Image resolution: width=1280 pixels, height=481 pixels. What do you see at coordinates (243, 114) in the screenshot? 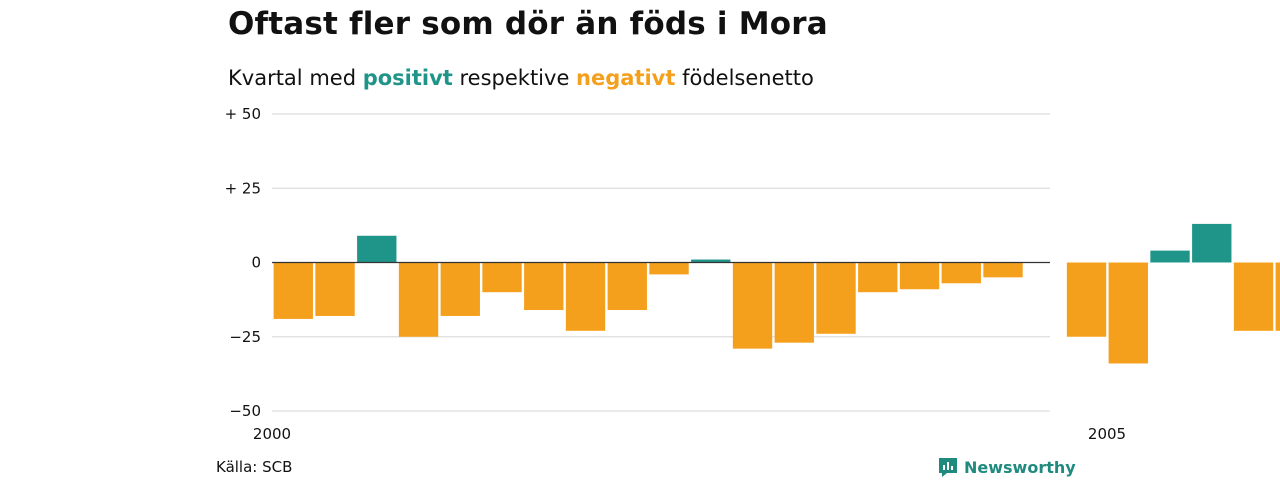
I see `y-tick-label: + 50` at bounding box center [243, 114].